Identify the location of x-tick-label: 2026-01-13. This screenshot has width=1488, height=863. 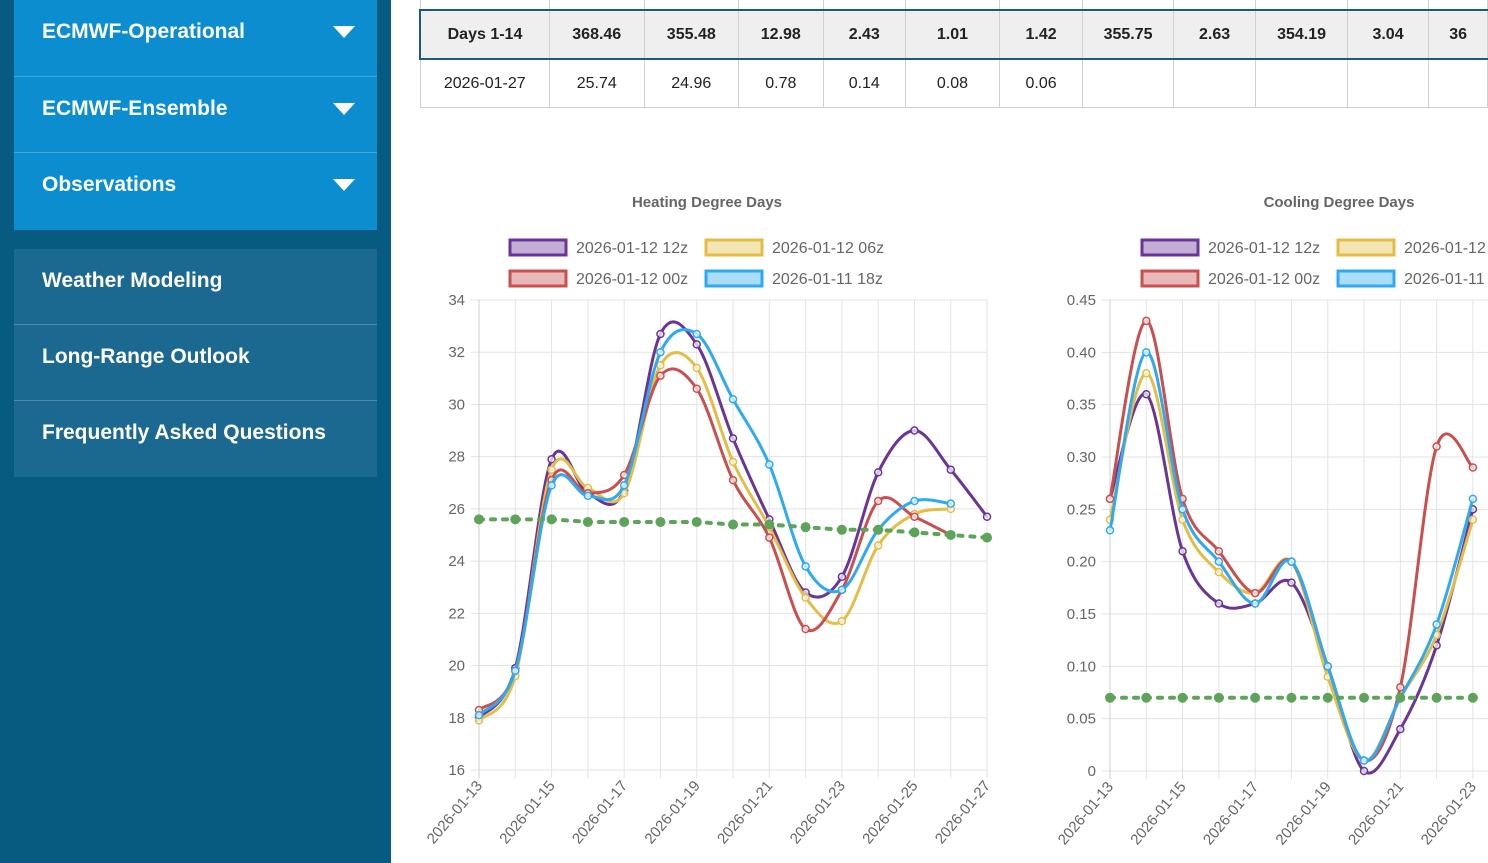
(455, 813).